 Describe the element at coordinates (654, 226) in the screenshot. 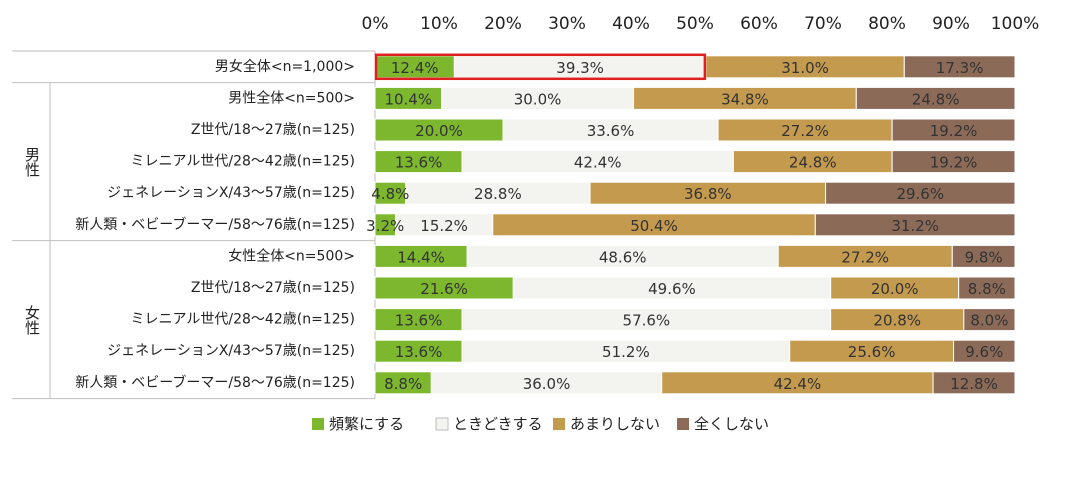

I see `data-label: 50.4%` at that location.